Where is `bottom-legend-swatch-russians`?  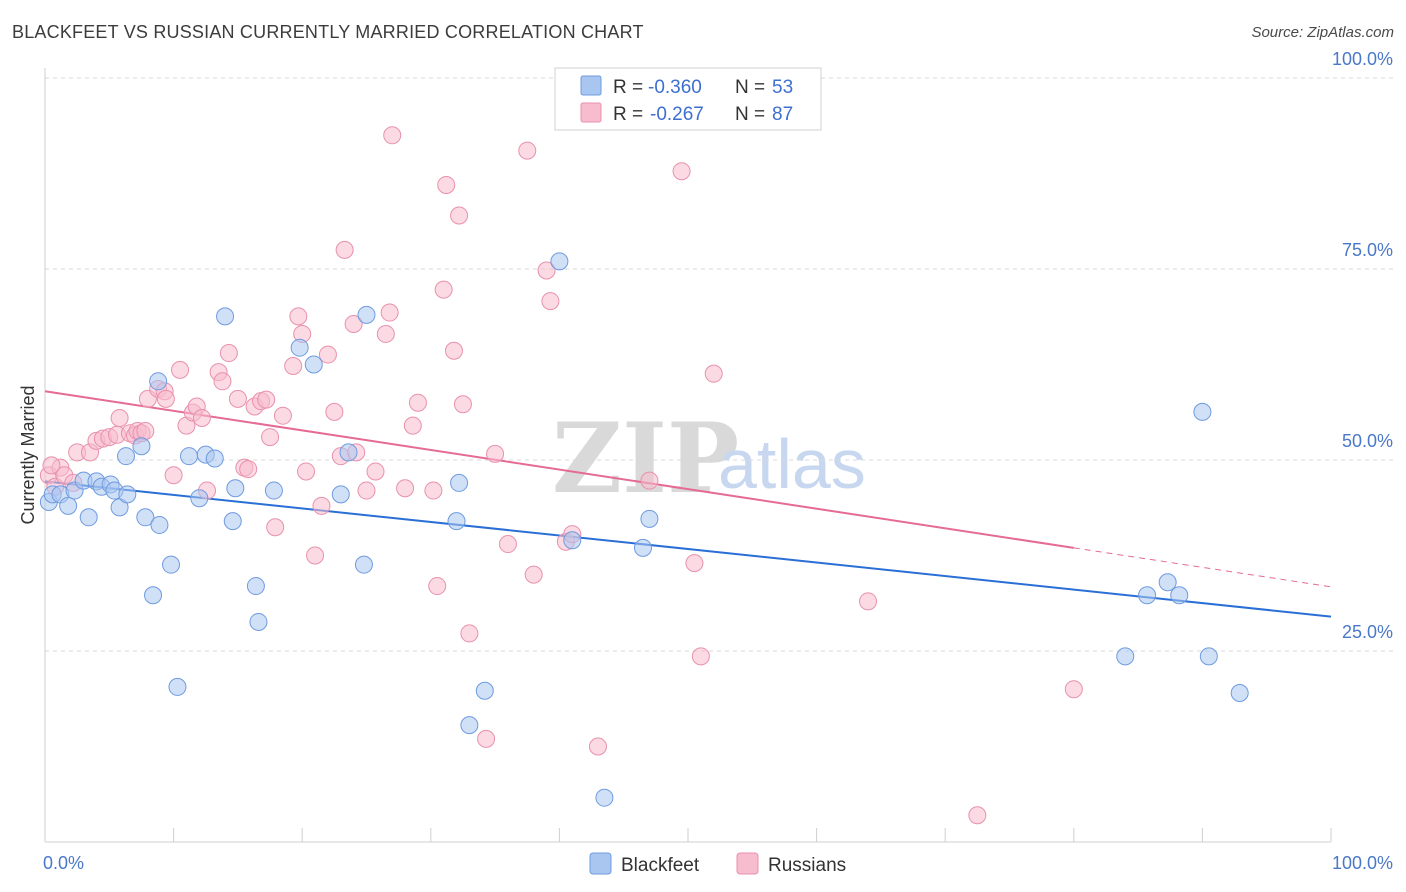
bottom-legend-swatch-russians is located at coordinates (747, 863).